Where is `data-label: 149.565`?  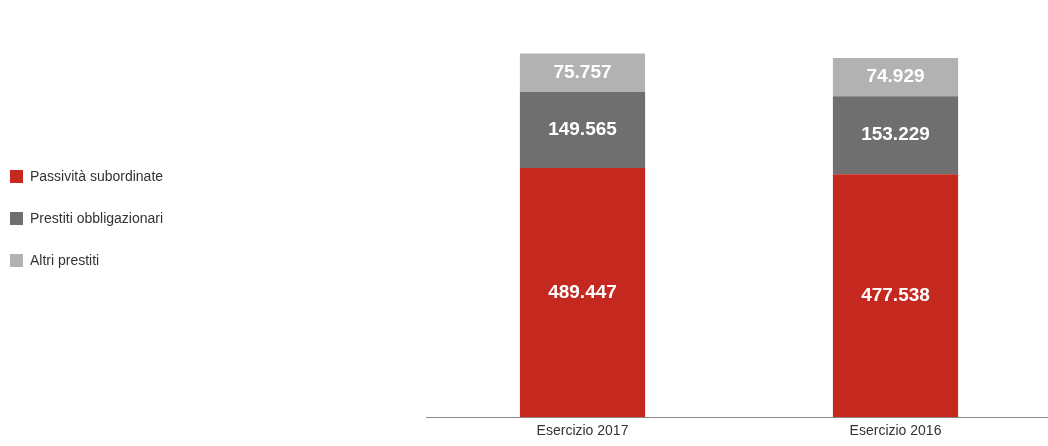 data-label: 149.565 is located at coordinates (583, 129).